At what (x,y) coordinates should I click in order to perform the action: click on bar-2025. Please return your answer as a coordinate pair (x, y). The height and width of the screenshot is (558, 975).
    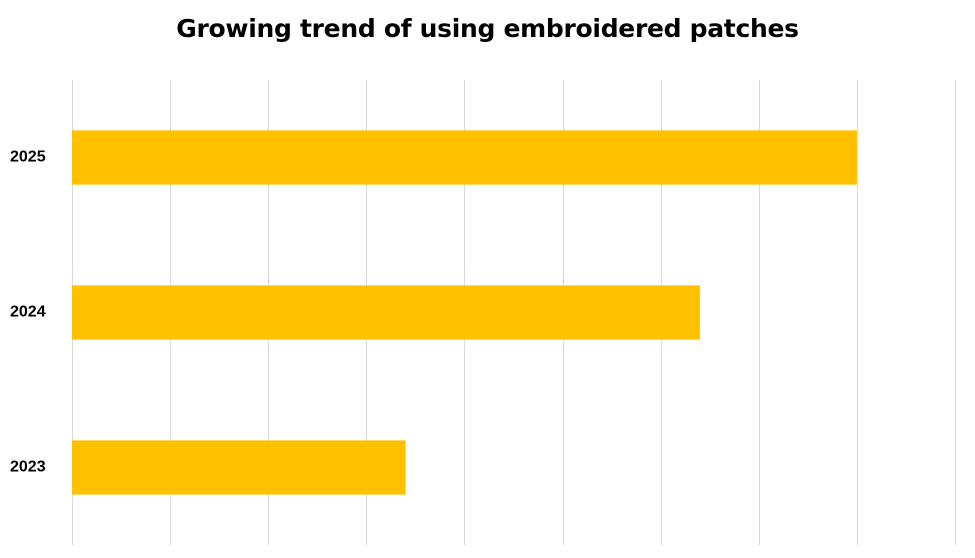
    Looking at the image, I should click on (464, 157).